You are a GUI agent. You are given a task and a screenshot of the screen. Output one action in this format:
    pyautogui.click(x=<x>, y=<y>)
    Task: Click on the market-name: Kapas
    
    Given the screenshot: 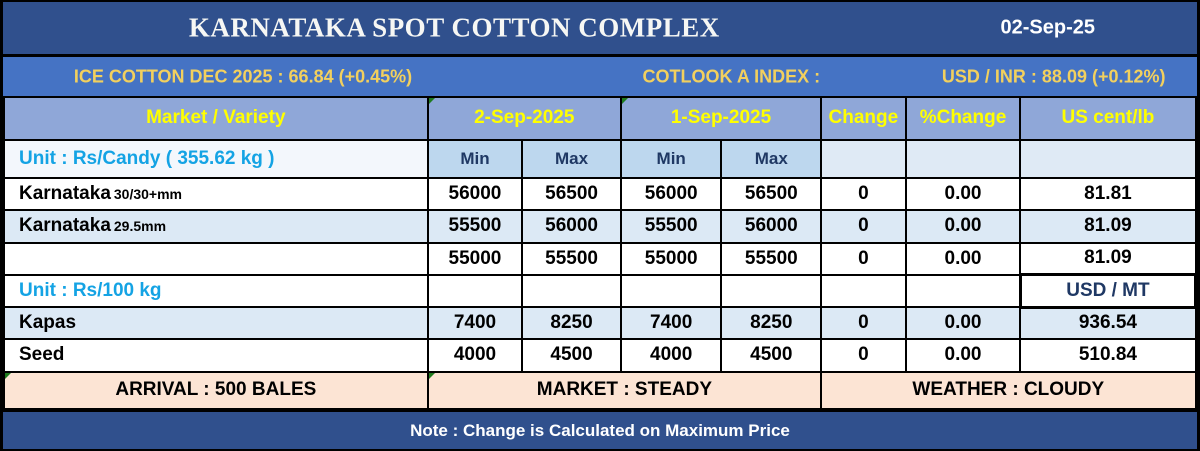 What is the action you would take?
    pyautogui.click(x=48, y=323)
    